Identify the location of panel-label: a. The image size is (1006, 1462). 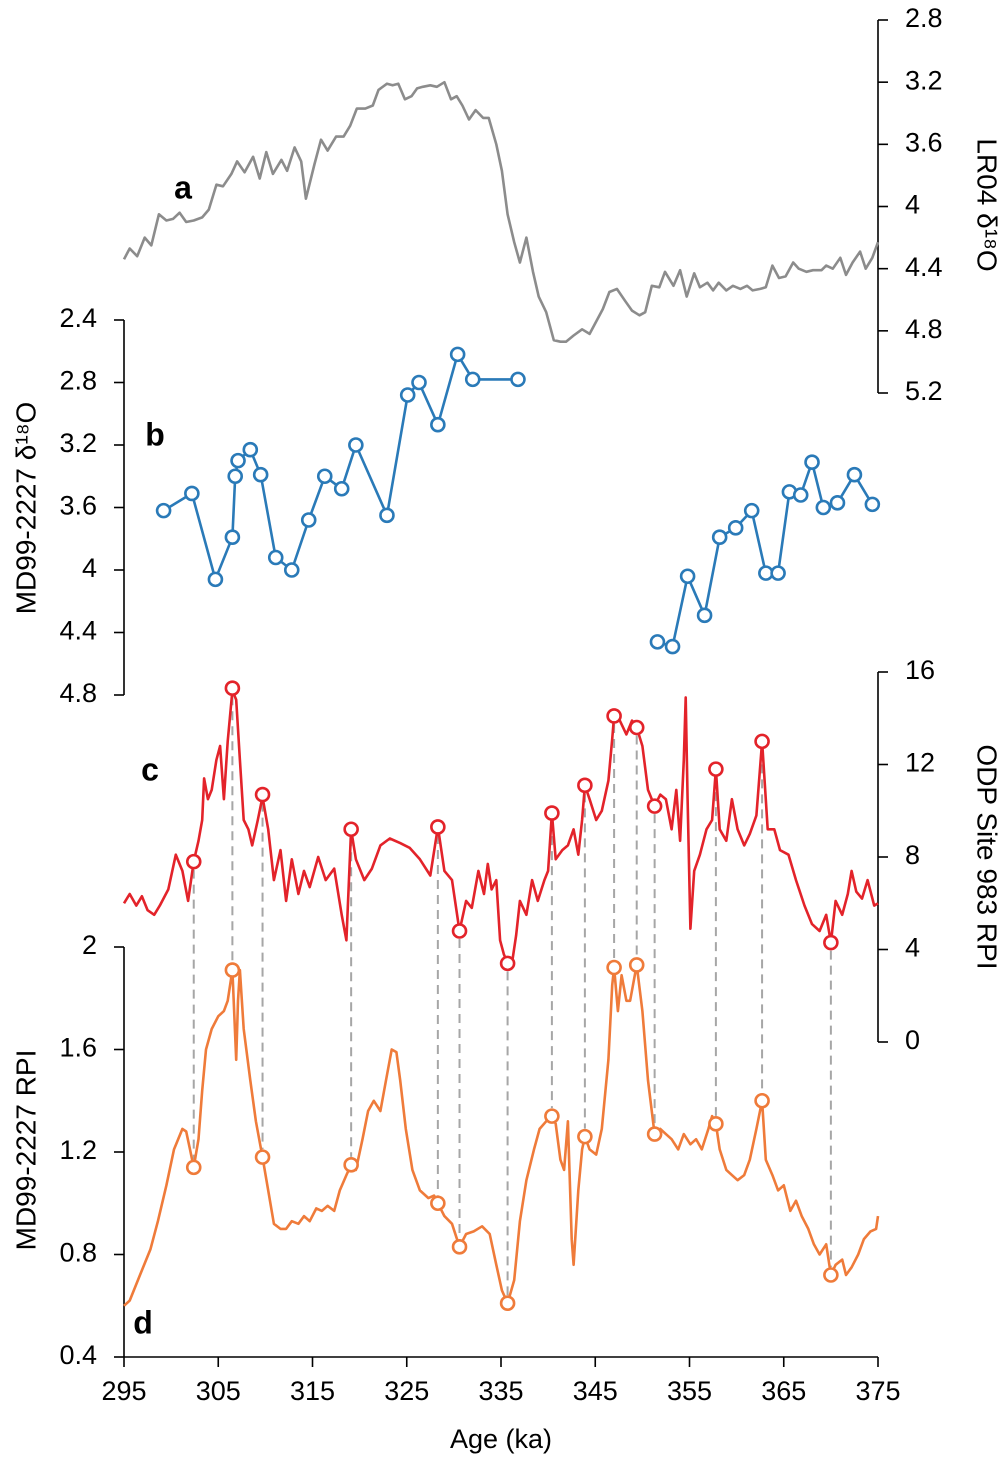
(183, 187).